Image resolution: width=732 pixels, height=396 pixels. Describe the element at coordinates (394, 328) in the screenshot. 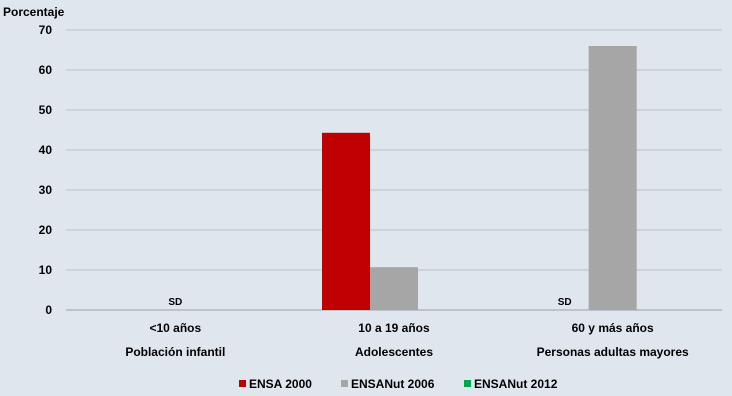

I see `x-category-label: 10 a 19 años` at that location.